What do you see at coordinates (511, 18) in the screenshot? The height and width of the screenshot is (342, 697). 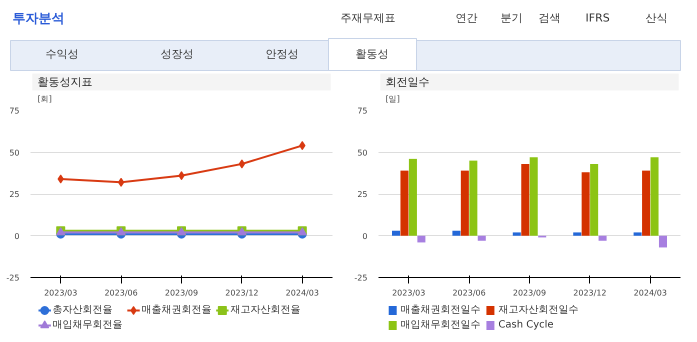 I see `text: 분기` at bounding box center [511, 18].